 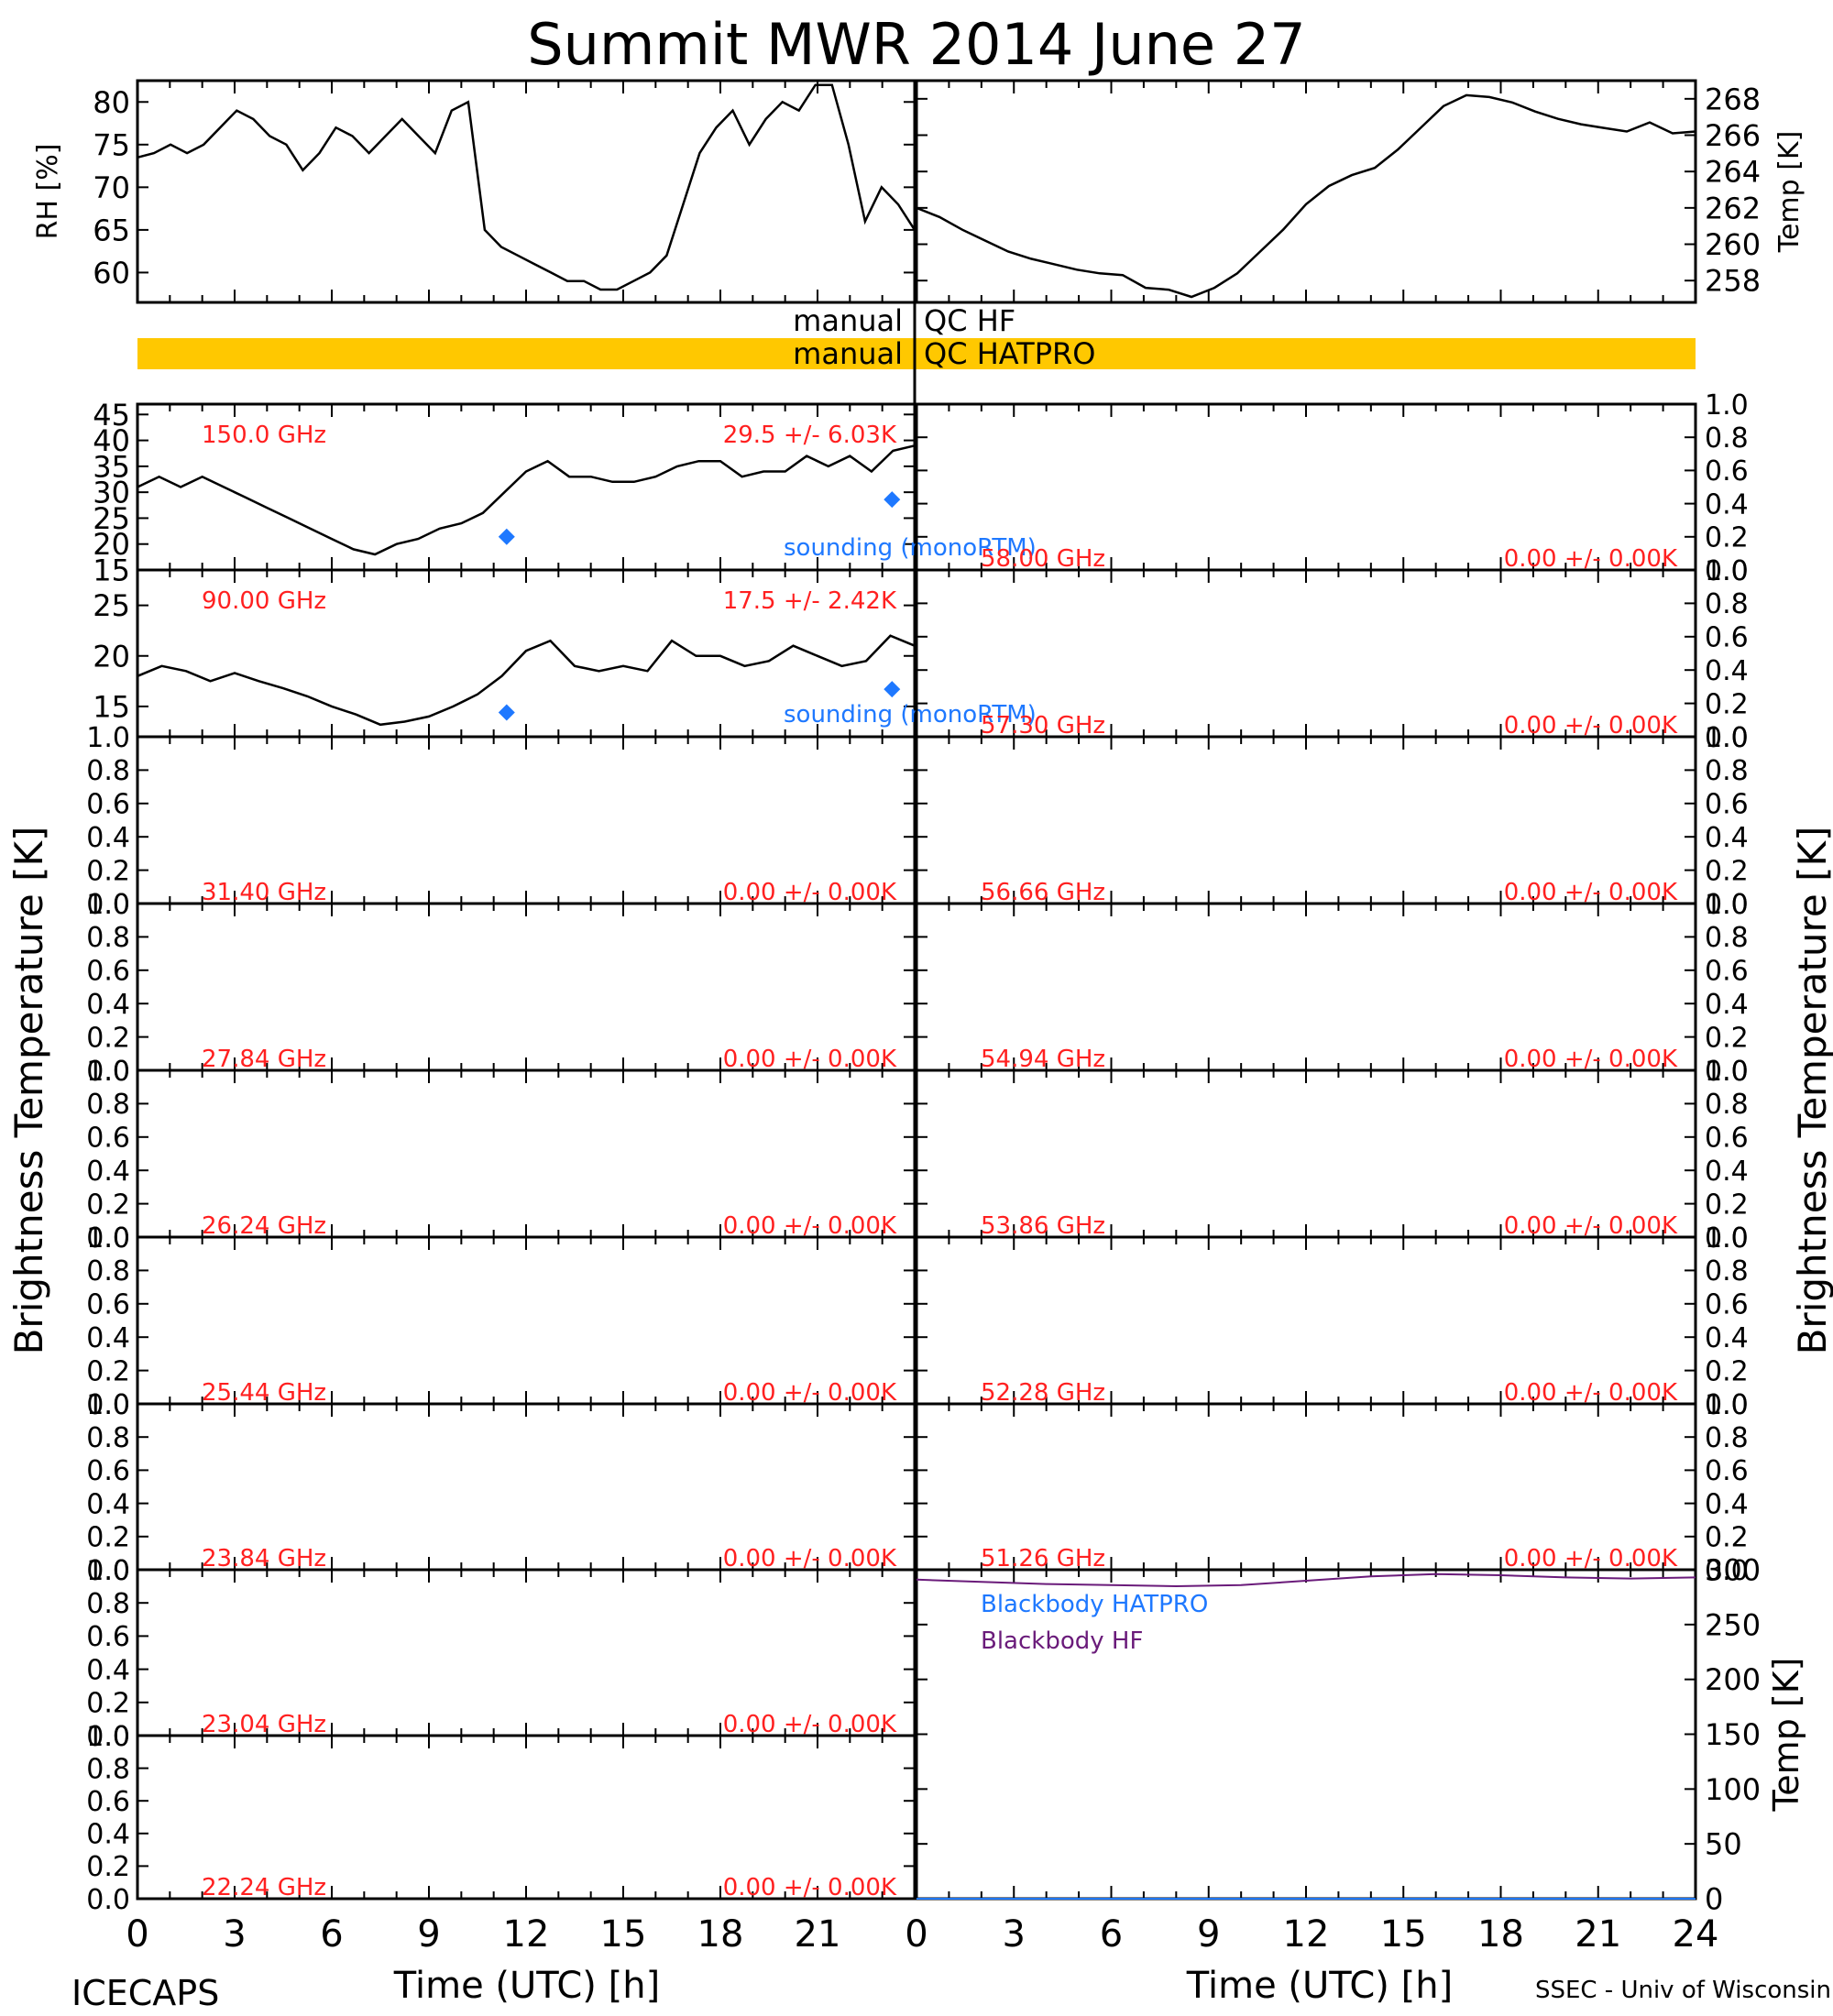 What do you see at coordinates (1733, 1789) in the screenshot?
I see `y-tick-label: 100` at bounding box center [1733, 1789].